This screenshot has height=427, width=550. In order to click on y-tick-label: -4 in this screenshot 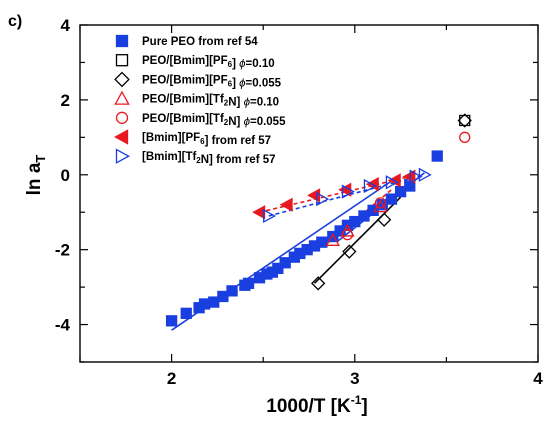, I will do `click(63, 325)`.